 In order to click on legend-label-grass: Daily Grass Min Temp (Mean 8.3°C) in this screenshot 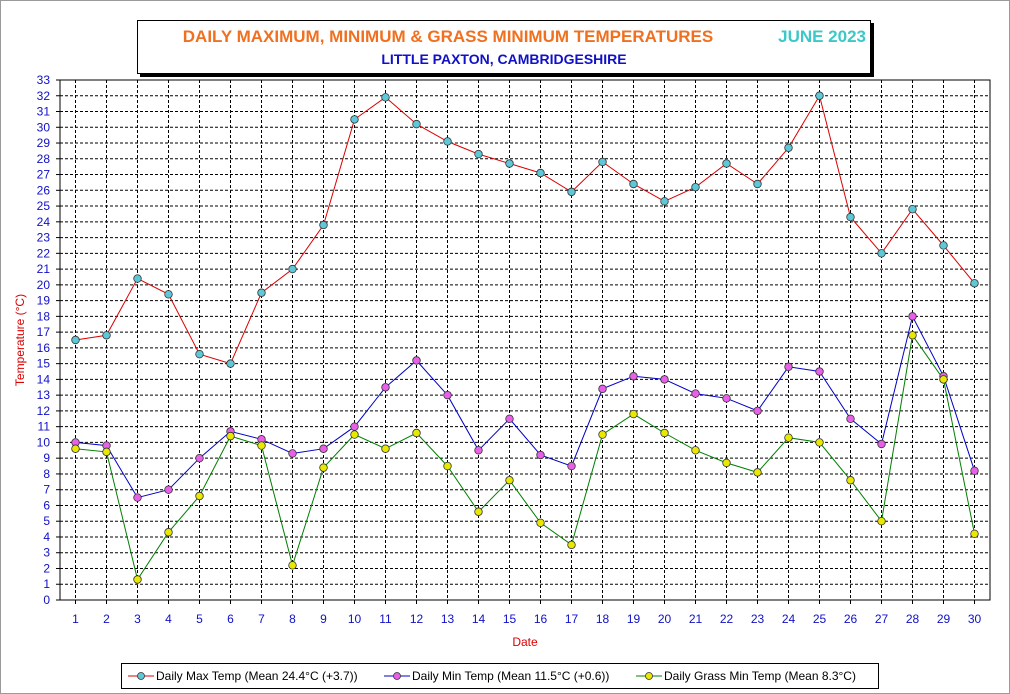, I will do `click(760, 676)`.